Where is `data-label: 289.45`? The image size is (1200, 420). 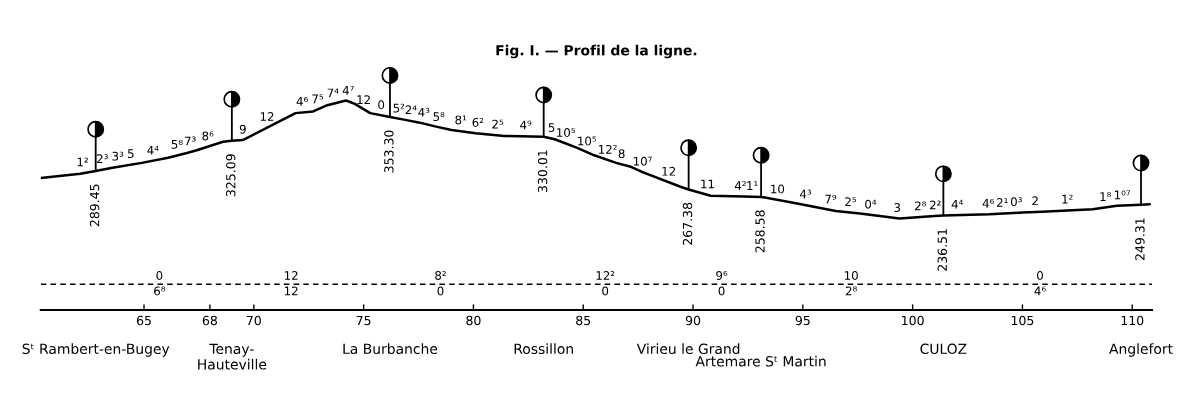 data-label: 289.45 is located at coordinates (94, 205).